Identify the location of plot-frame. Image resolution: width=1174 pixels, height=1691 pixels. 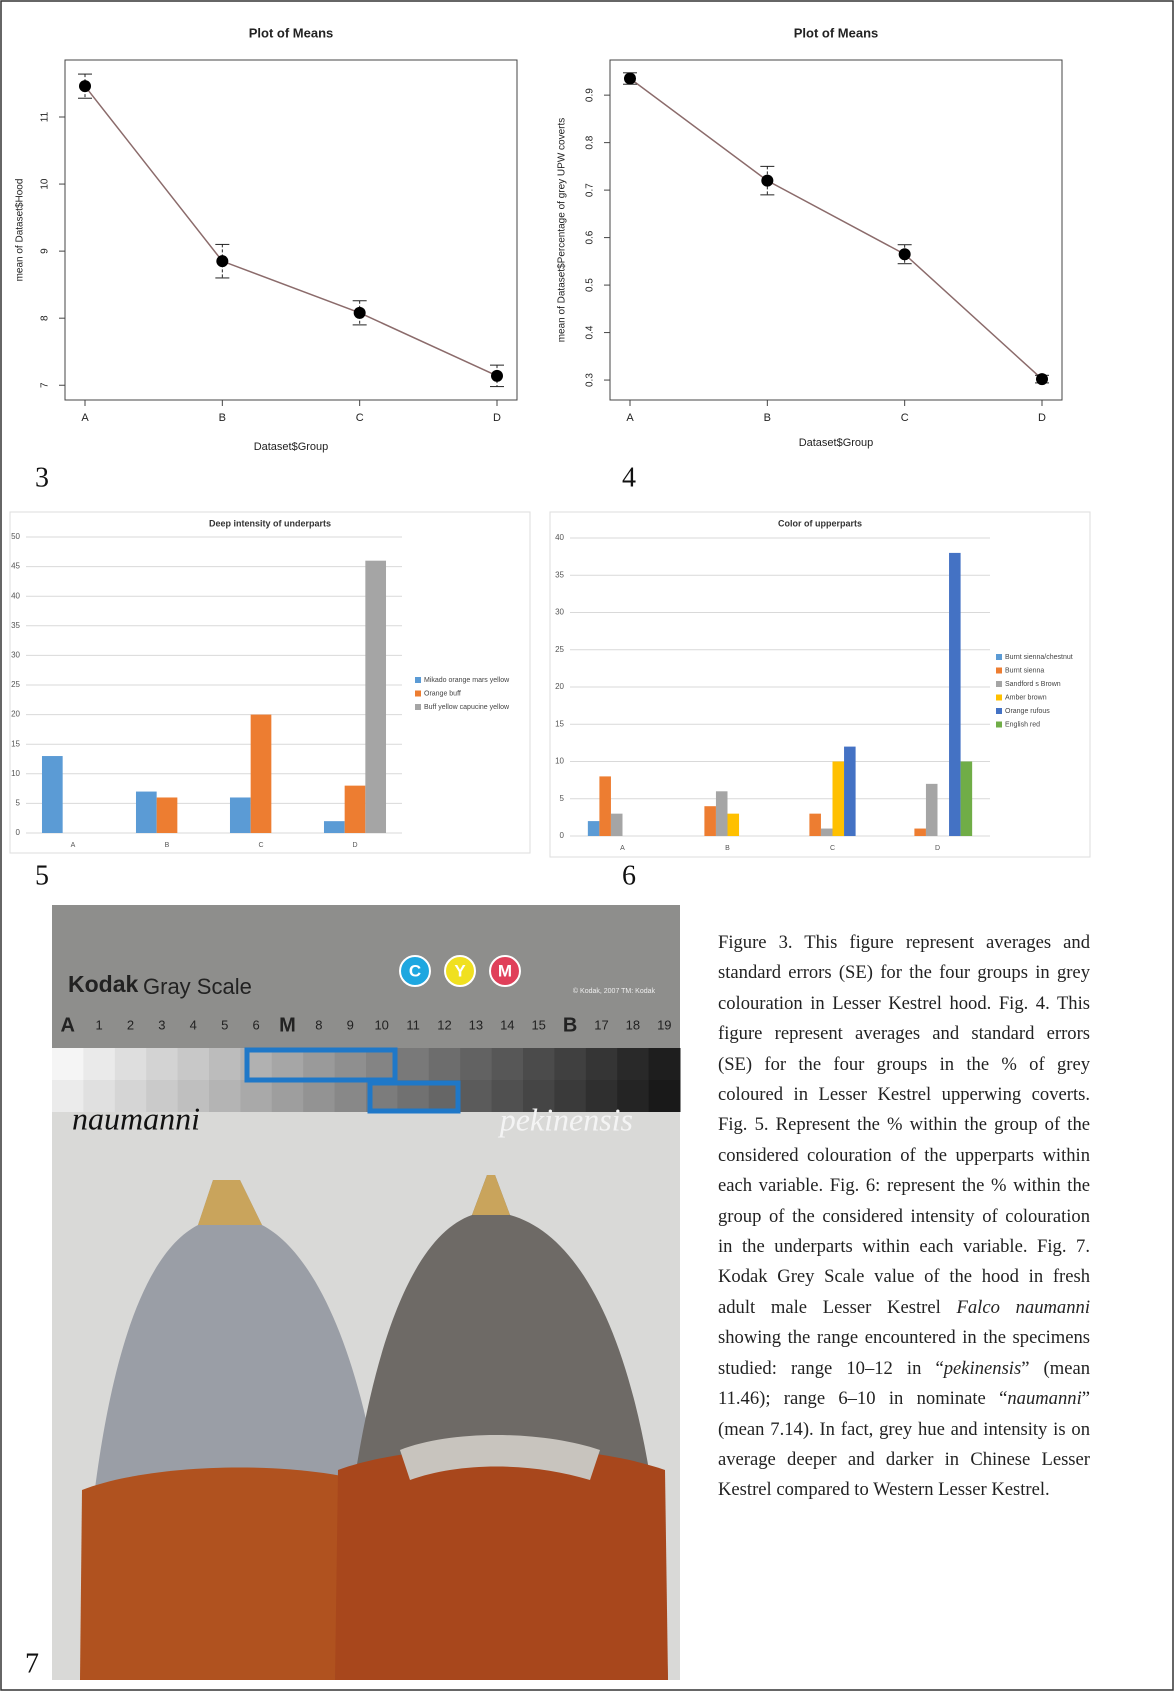
(291, 230).